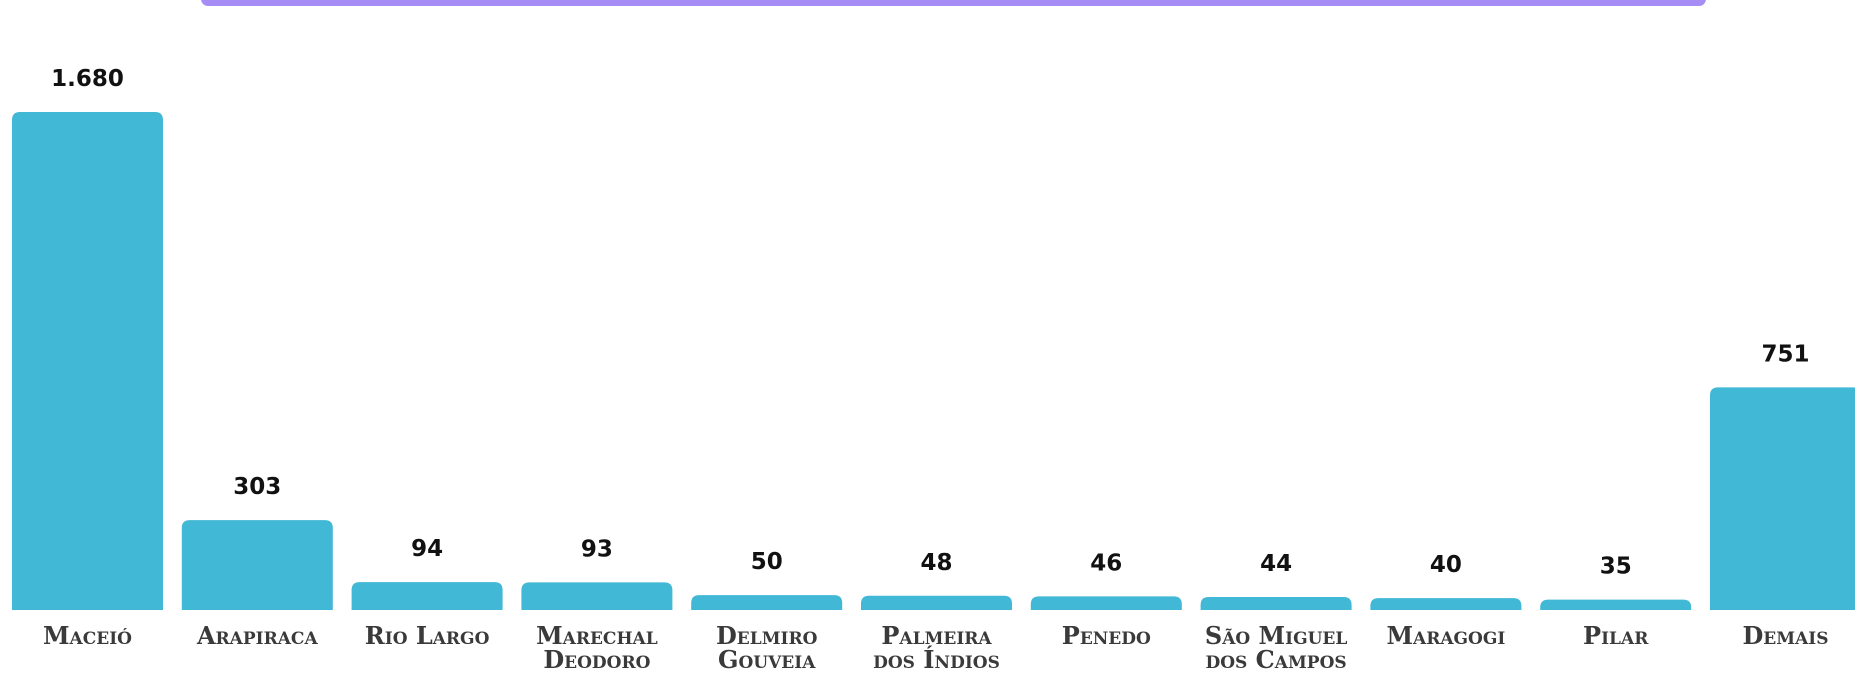  I want to click on value-label: 46, so click(1106, 563).